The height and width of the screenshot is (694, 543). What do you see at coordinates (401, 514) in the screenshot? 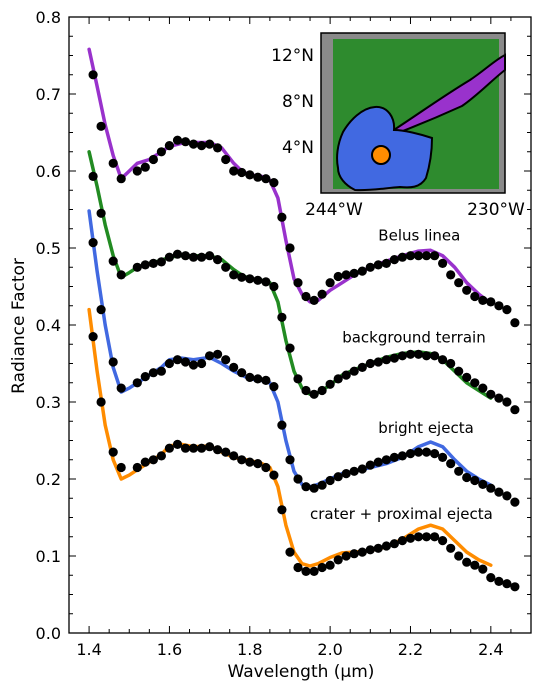
I see `series-annotation-crater-proximal-ejecta: crater + proximal ejecta` at bounding box center [401, 514].